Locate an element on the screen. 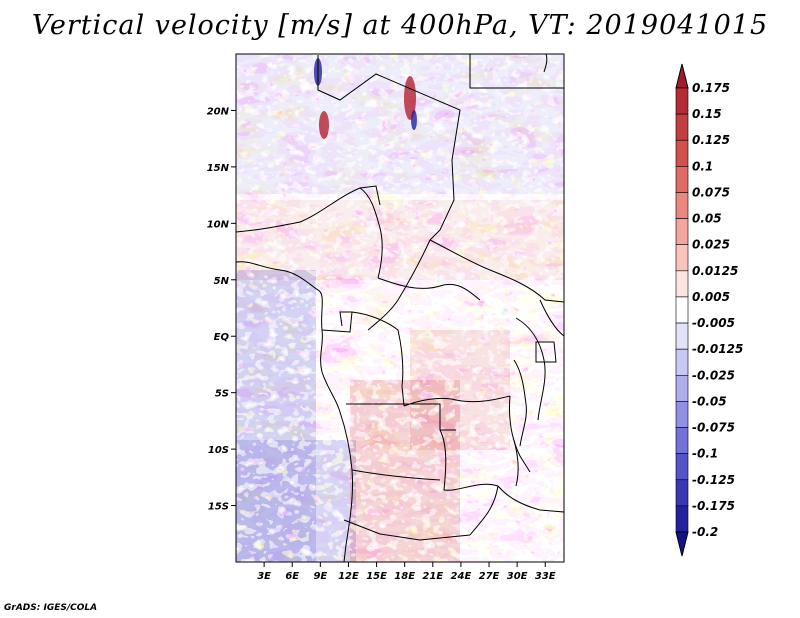 The image size is (800, 618). y-tick-label: 5N is located at coordinates (222, 281).